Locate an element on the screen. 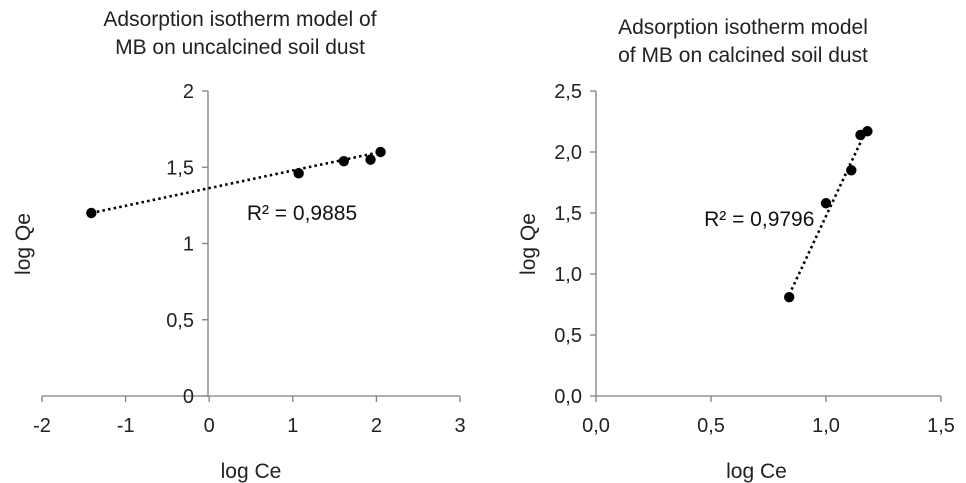 The width and height of the screenshot is (966, 483). x-tick-label: 0 is located at coordinates (209, 426).